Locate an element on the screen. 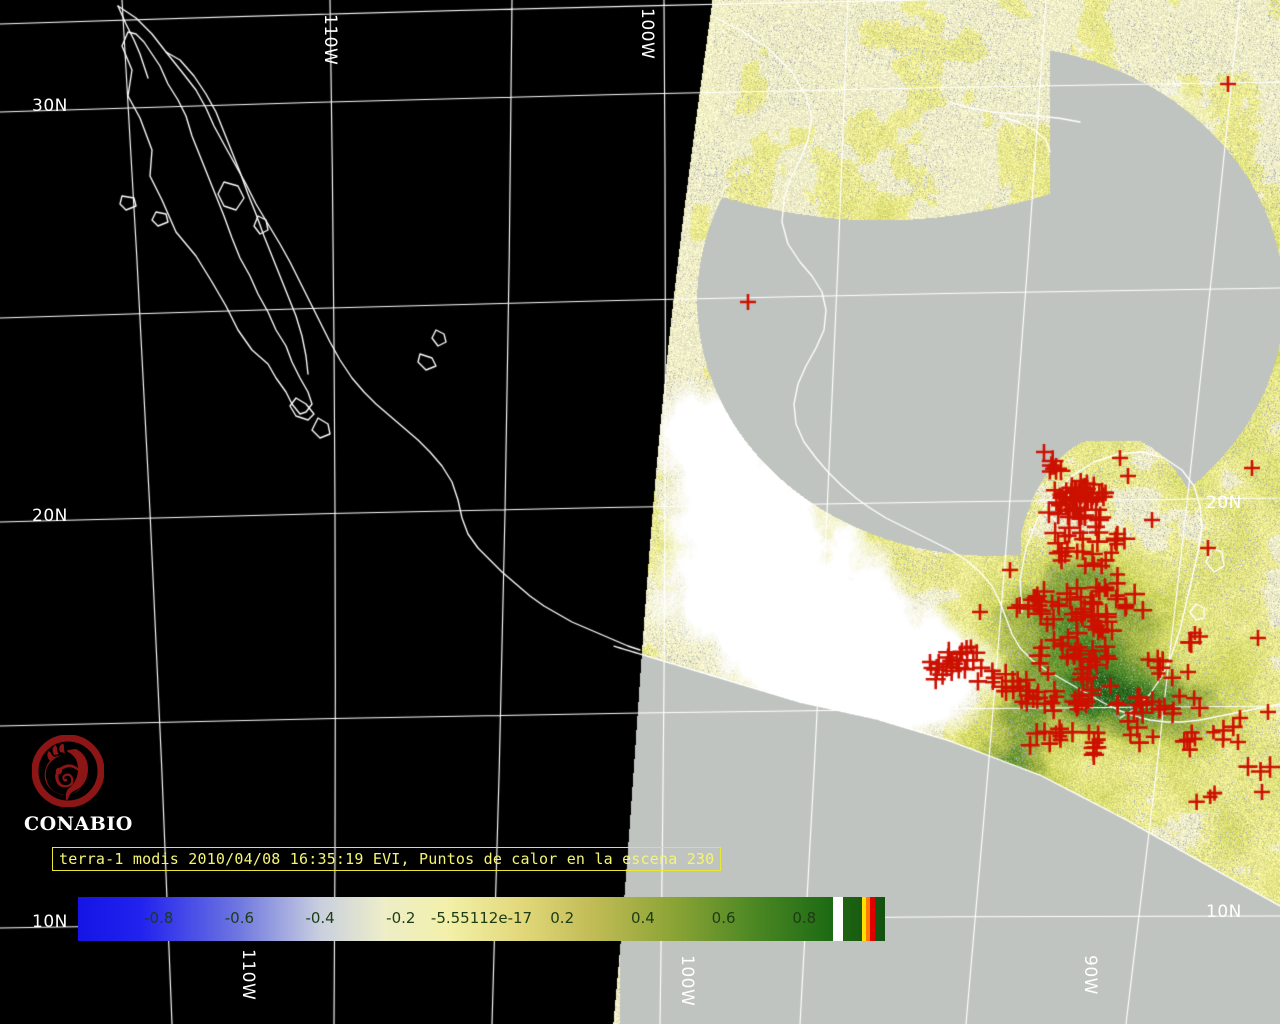  colorbar-gradient is located at coordinates (481, 919).